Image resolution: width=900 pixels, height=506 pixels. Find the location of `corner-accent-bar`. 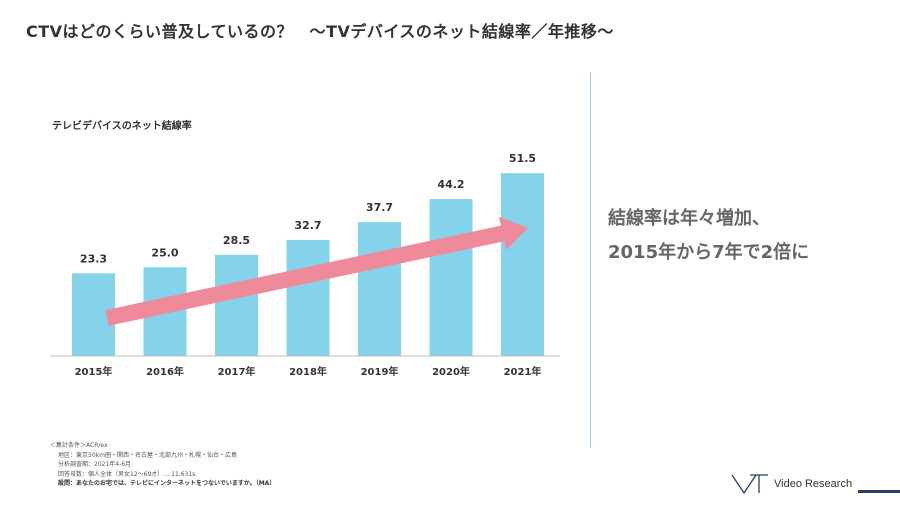

corner-accent-bar is located at coordinates (879, 491).